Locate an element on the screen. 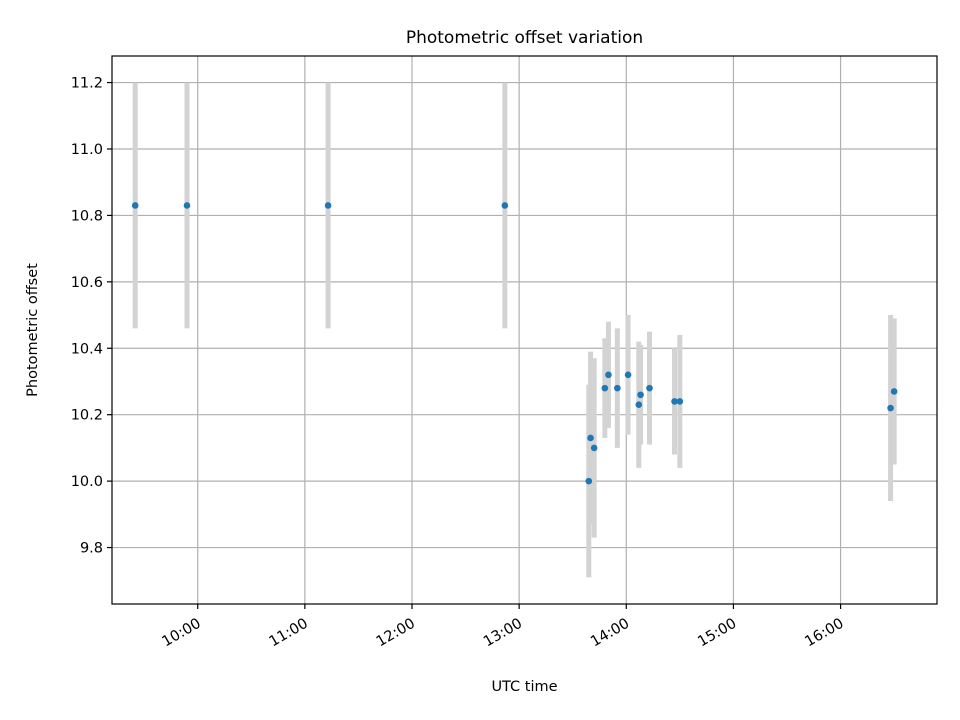  y-tick-label: 9.8 is located at coordinates (91, 549).